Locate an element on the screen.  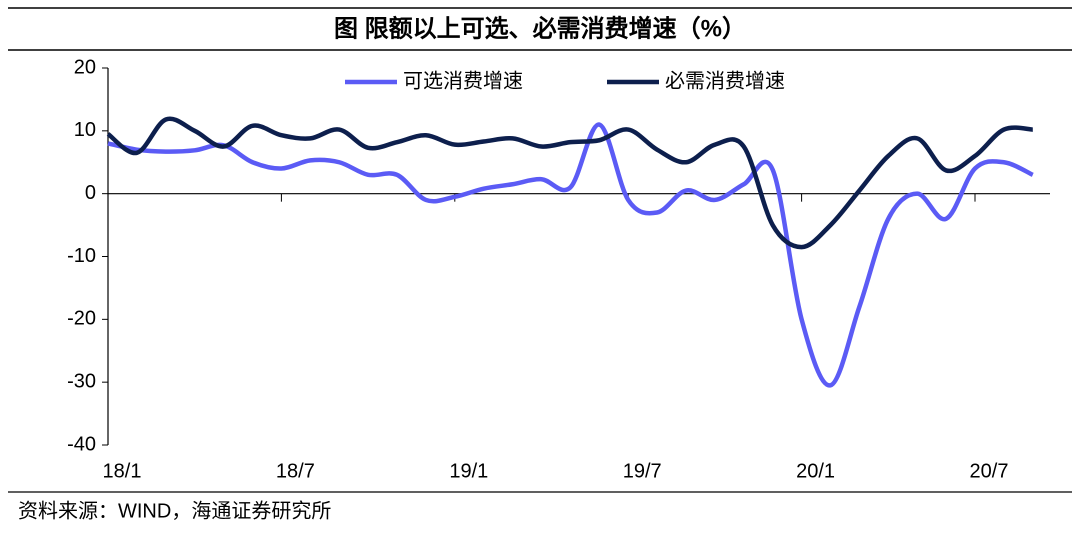
y-tick-label: -40 is located at coordinates (81, 444).